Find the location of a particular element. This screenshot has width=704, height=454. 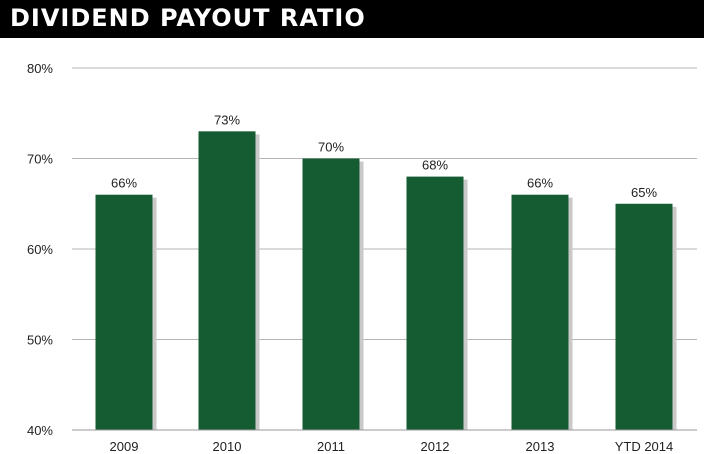

data-label: 73% is located at coordinates (227, 119).